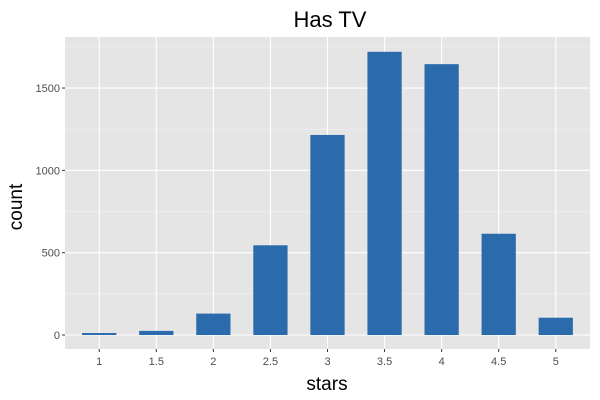  Describe the element at coordinates (384, 362) in the screenshot. I see `x-tick-label: 3.5` at that location.